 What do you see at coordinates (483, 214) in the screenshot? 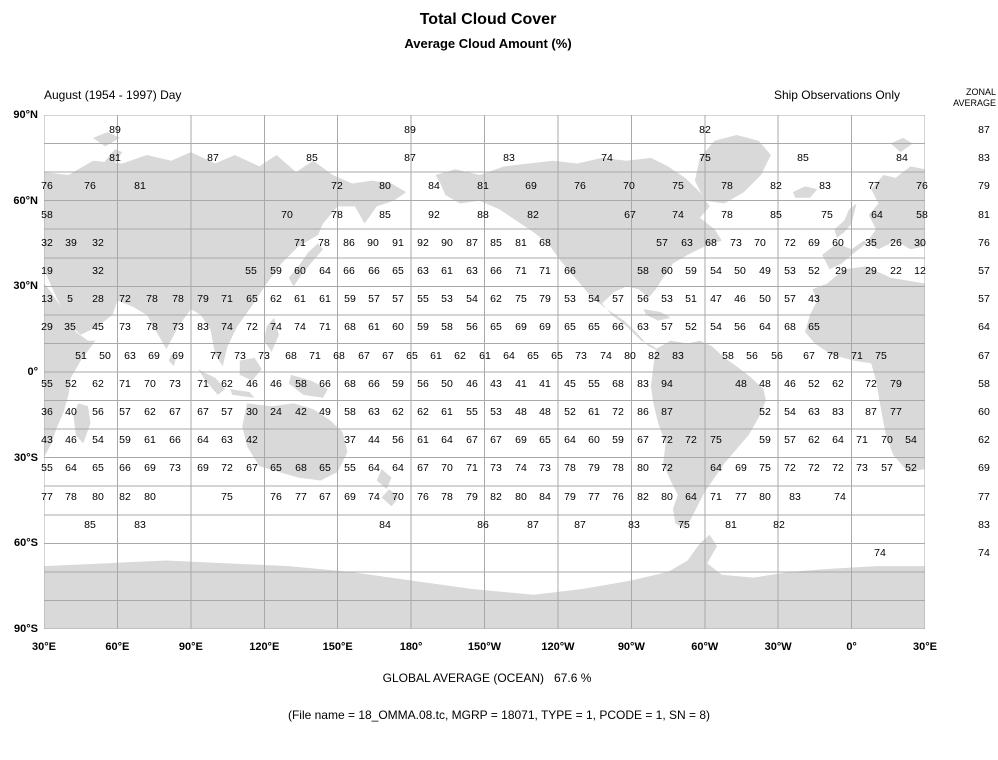
I see `cell-value: 88` at bounding box center [483, 214].